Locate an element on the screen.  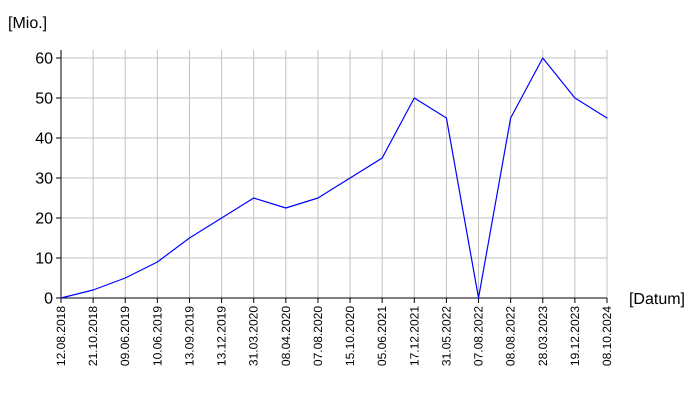
x-axis-title: [Datum] is located at coordinates (656, 299).